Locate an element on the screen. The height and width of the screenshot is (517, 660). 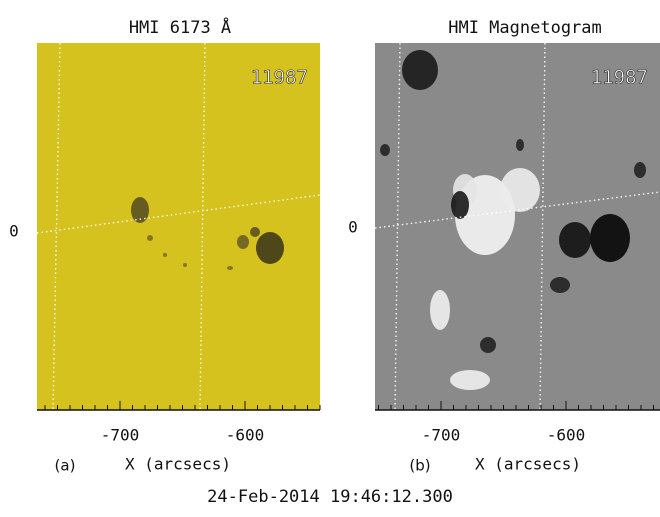
panel-title: HMI Magnetogram is located at coordinates (525, 28).